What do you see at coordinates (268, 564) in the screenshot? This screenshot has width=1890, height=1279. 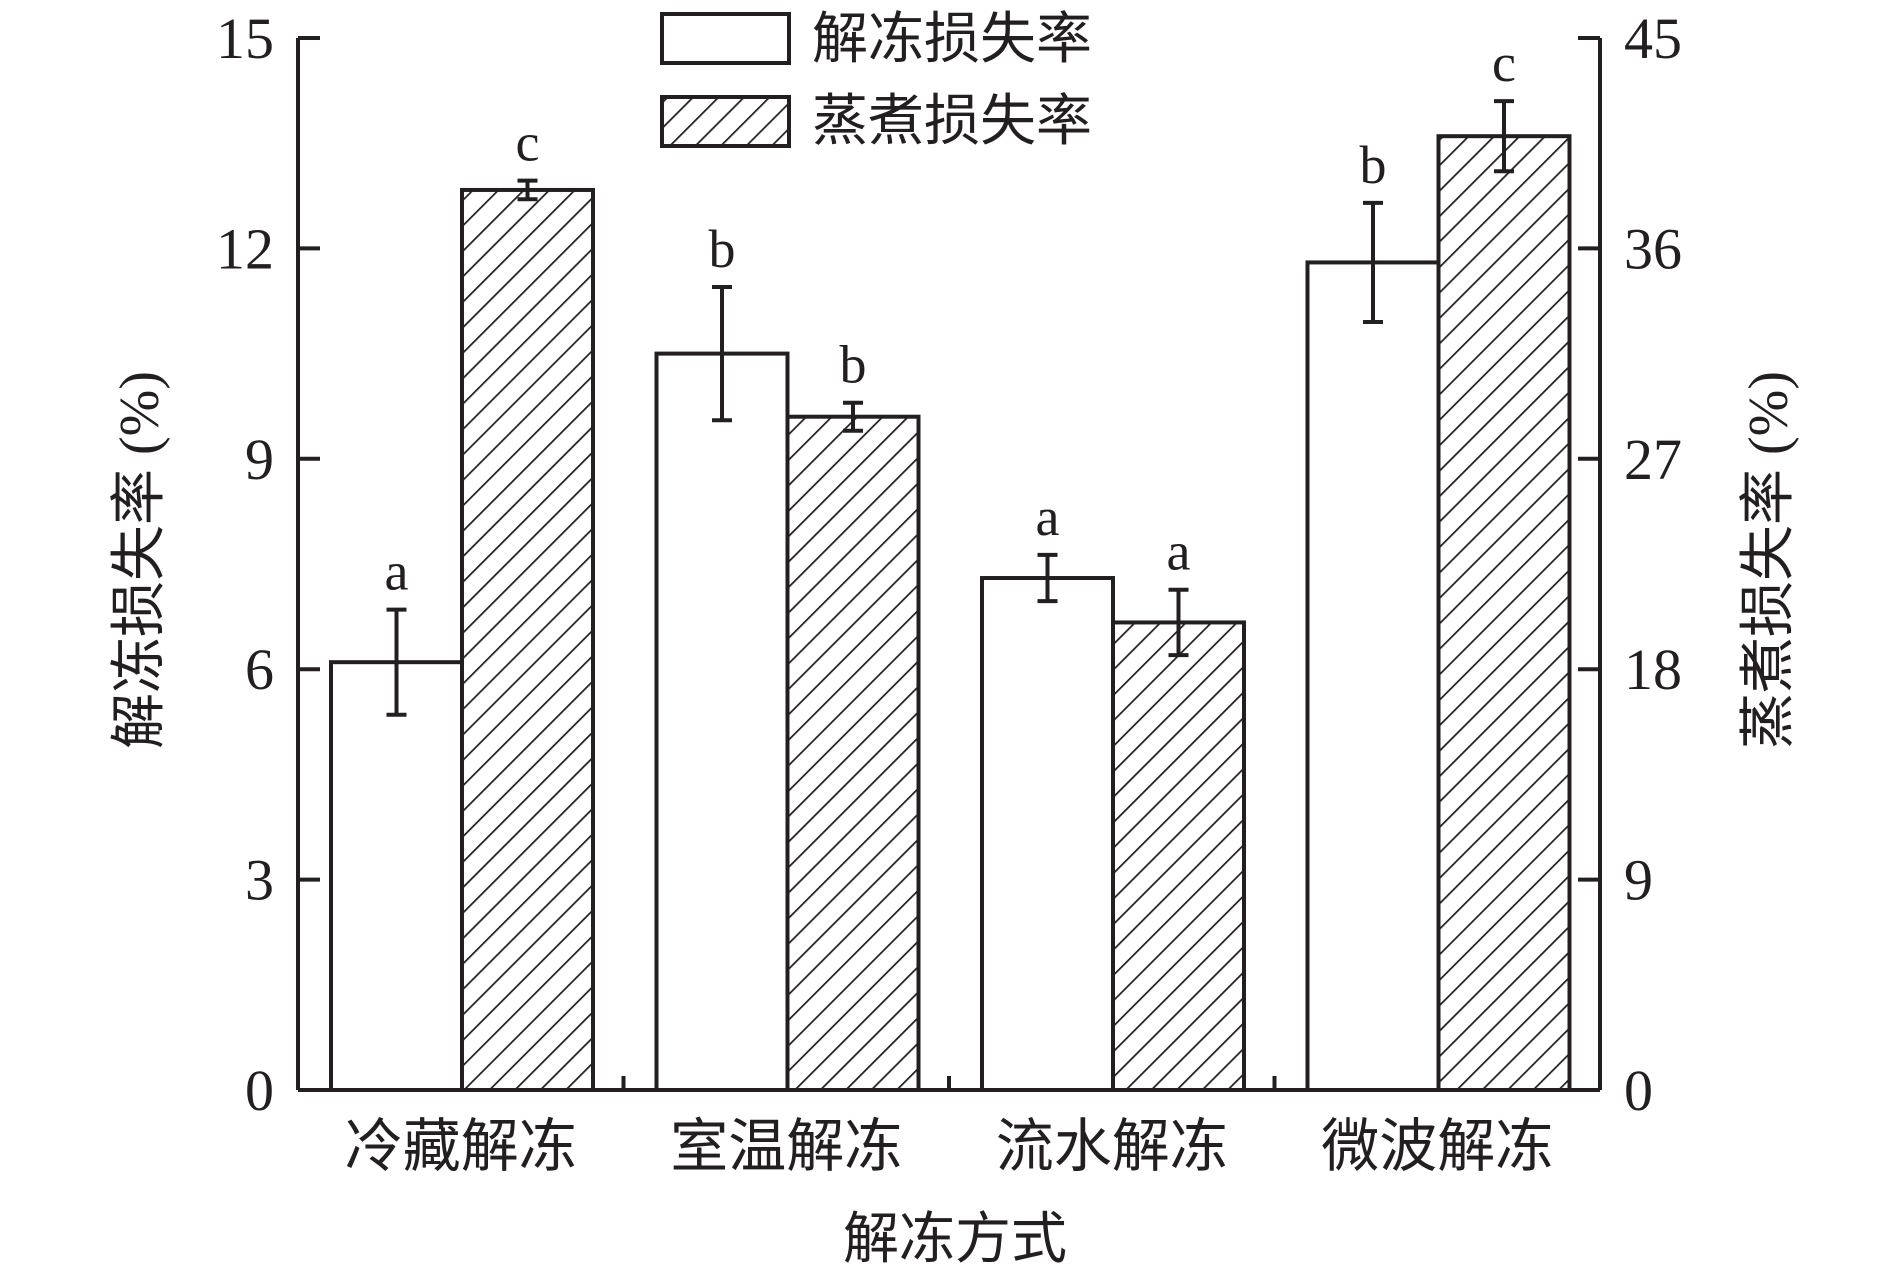 I see `left-axis-ticks: 0 3 6 9 12 15` at bounding box center [268, 564].